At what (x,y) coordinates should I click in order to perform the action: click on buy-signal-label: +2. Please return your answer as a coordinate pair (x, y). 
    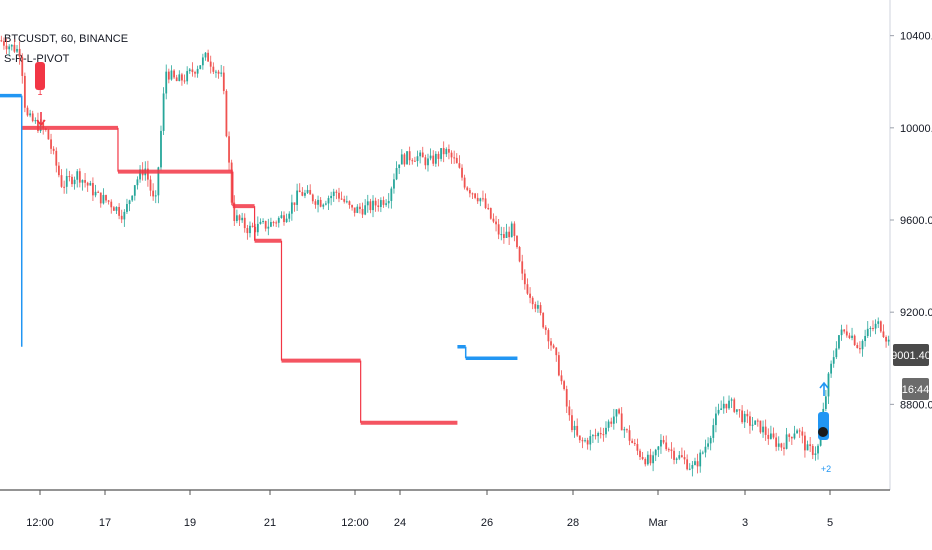
    Looking at the image, I should click on (826, 469).